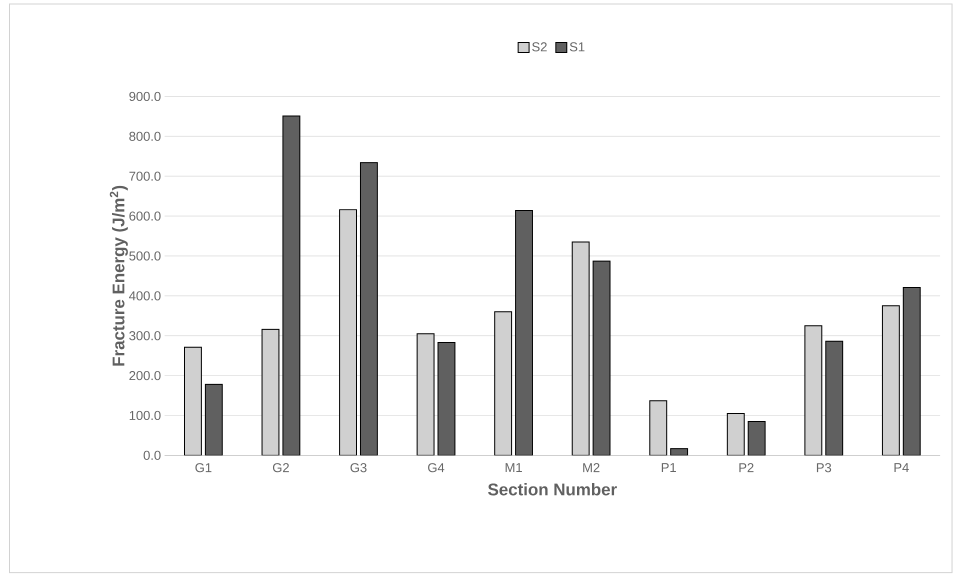 The width and height of the screenshot is (956, 577). I want to click on y-tick-label: 400.0, so click(145, 296).